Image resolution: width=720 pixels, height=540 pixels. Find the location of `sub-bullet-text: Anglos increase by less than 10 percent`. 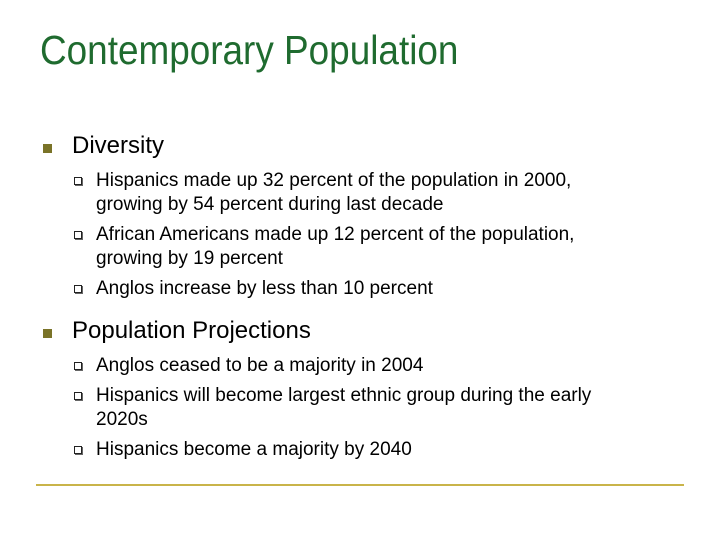

sub-bullet-text: Anglos increase by less than 10 percent is located at coordinates (264, 288).